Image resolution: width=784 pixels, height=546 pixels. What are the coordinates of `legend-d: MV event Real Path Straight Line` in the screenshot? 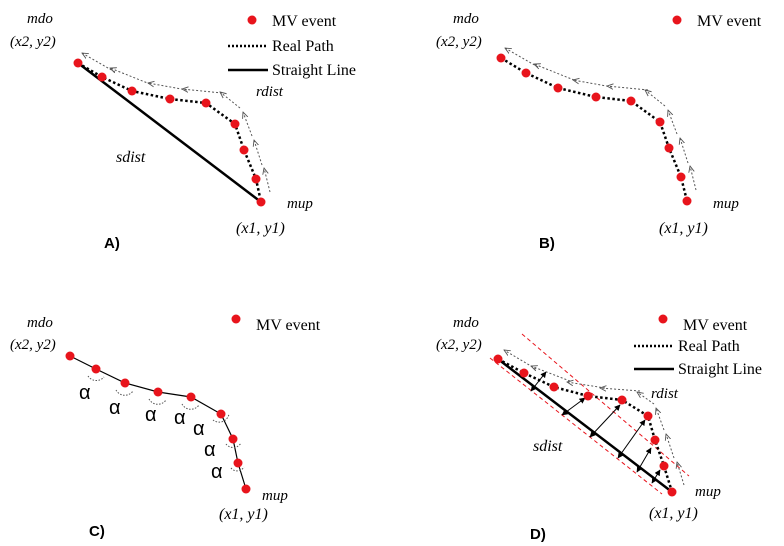 It's located at (698, 346).